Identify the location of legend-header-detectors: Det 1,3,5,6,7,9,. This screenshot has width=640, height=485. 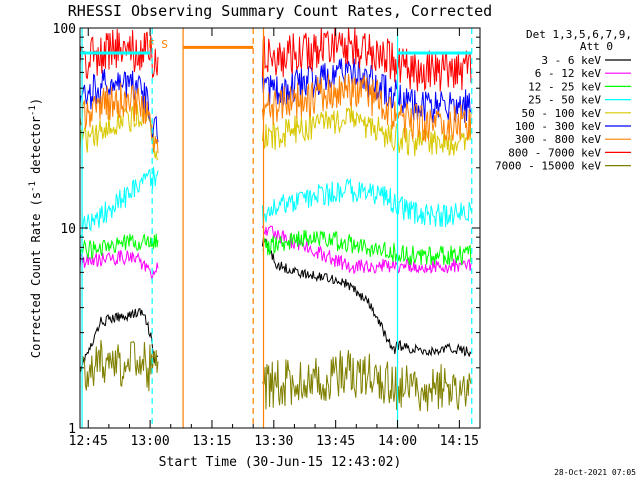
(579, 34).